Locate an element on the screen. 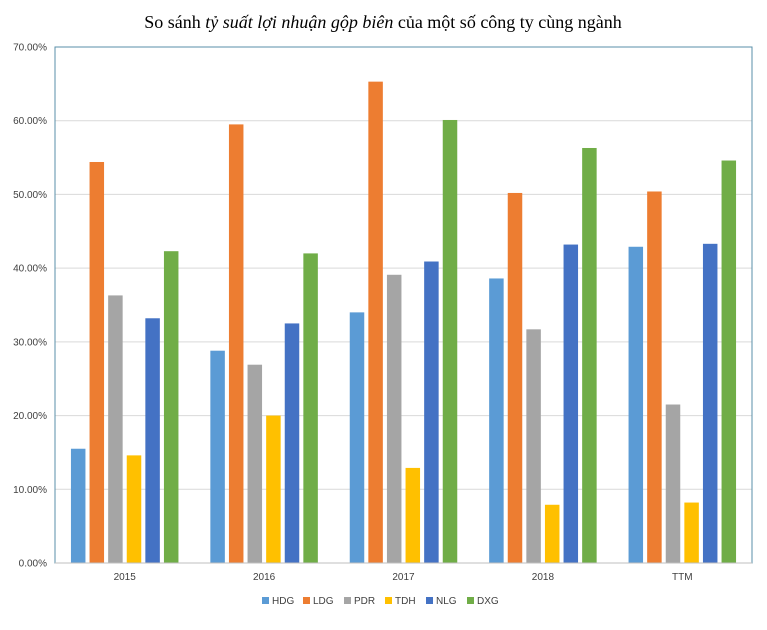  legend-swatch-nlg is located at coordinates (429, 600).